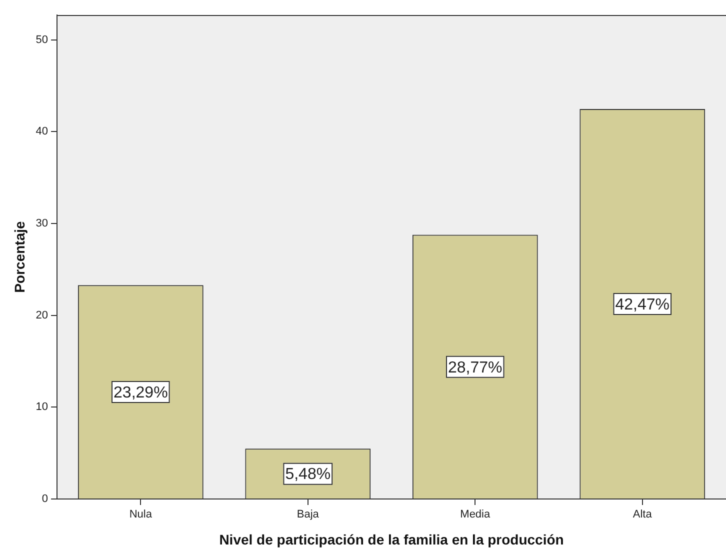  Describe the element at coordinates (308, 475) in the screenshot. I see `data-label: 5,48%` at that location.